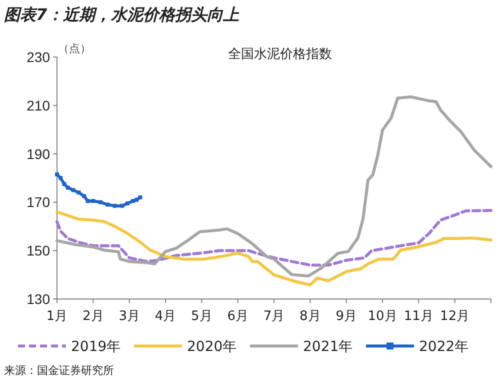 This screenshot has height=382, width=500. Describe the element at coordinates (201, 316) in the screenshot. I see `x-tick-label: 5月` at that location.